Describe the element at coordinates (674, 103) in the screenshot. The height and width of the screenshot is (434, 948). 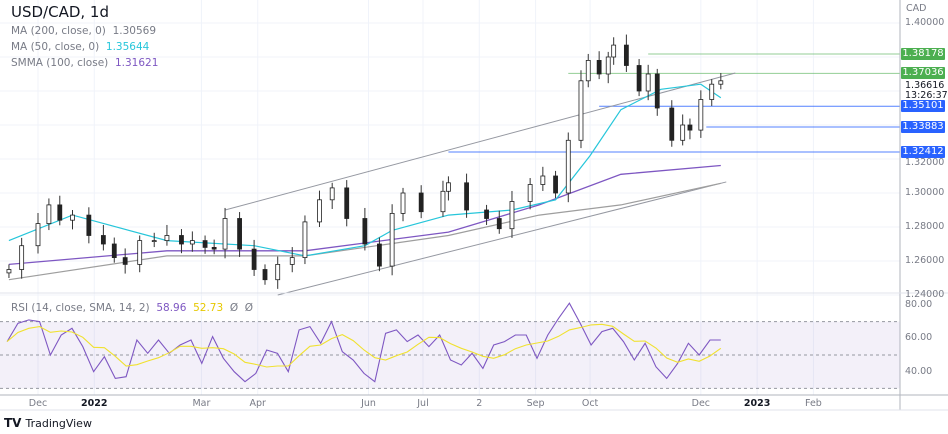
I see `horizontal-levels` at that location.